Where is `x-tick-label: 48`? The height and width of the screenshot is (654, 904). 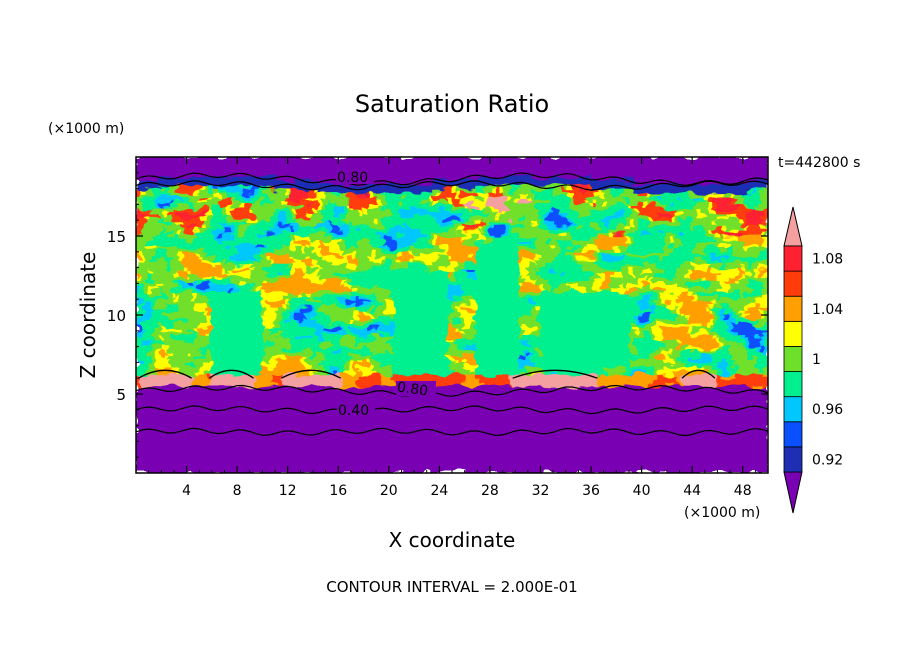 x-tick-label: 48 is located at coordinates (743, 491).